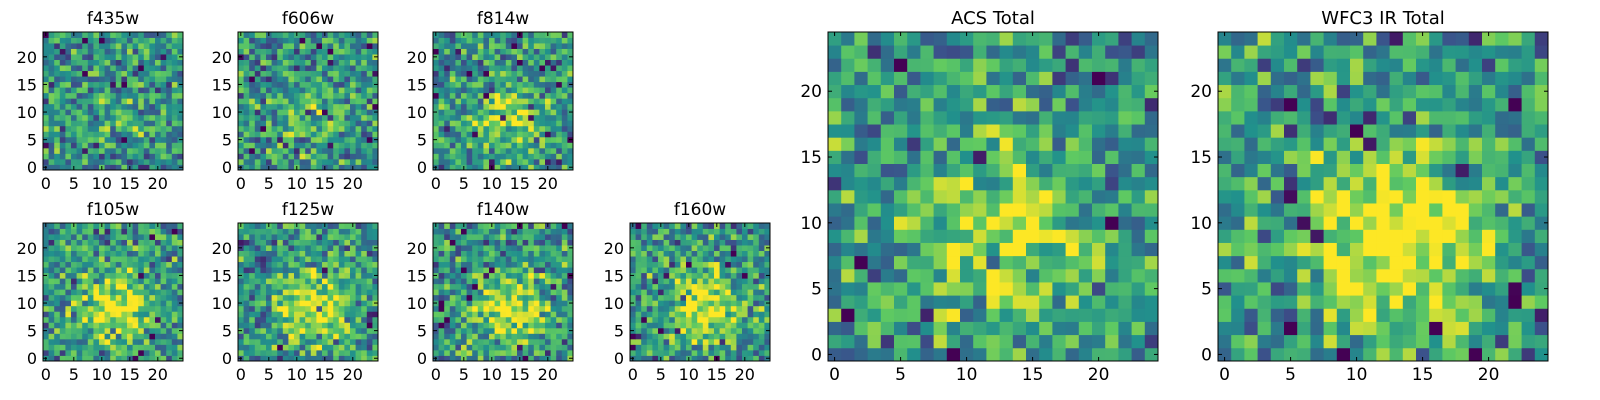 The image size is (1600, 400). I want to click on x-tick-label: 5, so click(74, 374).